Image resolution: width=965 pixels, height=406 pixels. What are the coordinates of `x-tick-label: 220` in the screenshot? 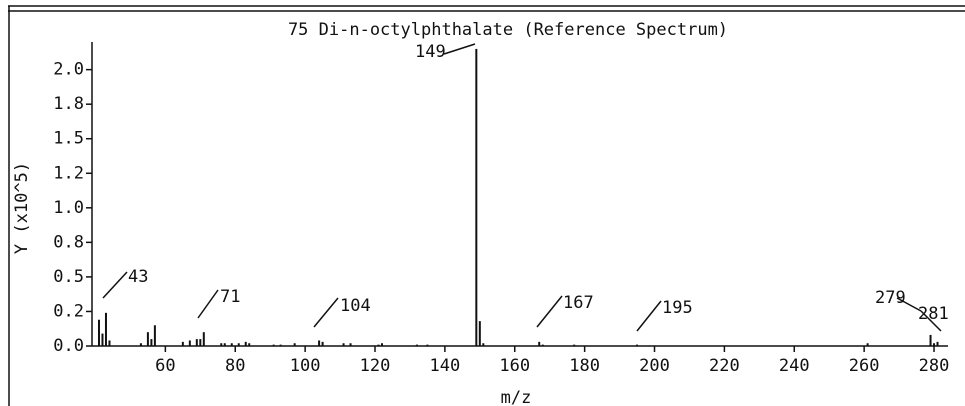 It's located at (724, 366).